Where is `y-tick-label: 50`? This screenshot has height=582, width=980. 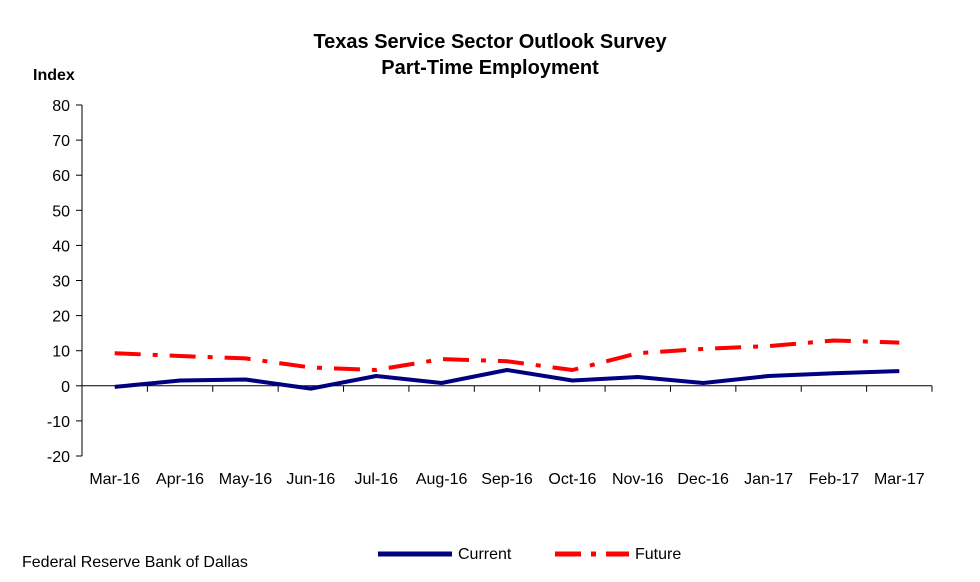
y-tick-label: 50 is located at coordinates (61, 211).